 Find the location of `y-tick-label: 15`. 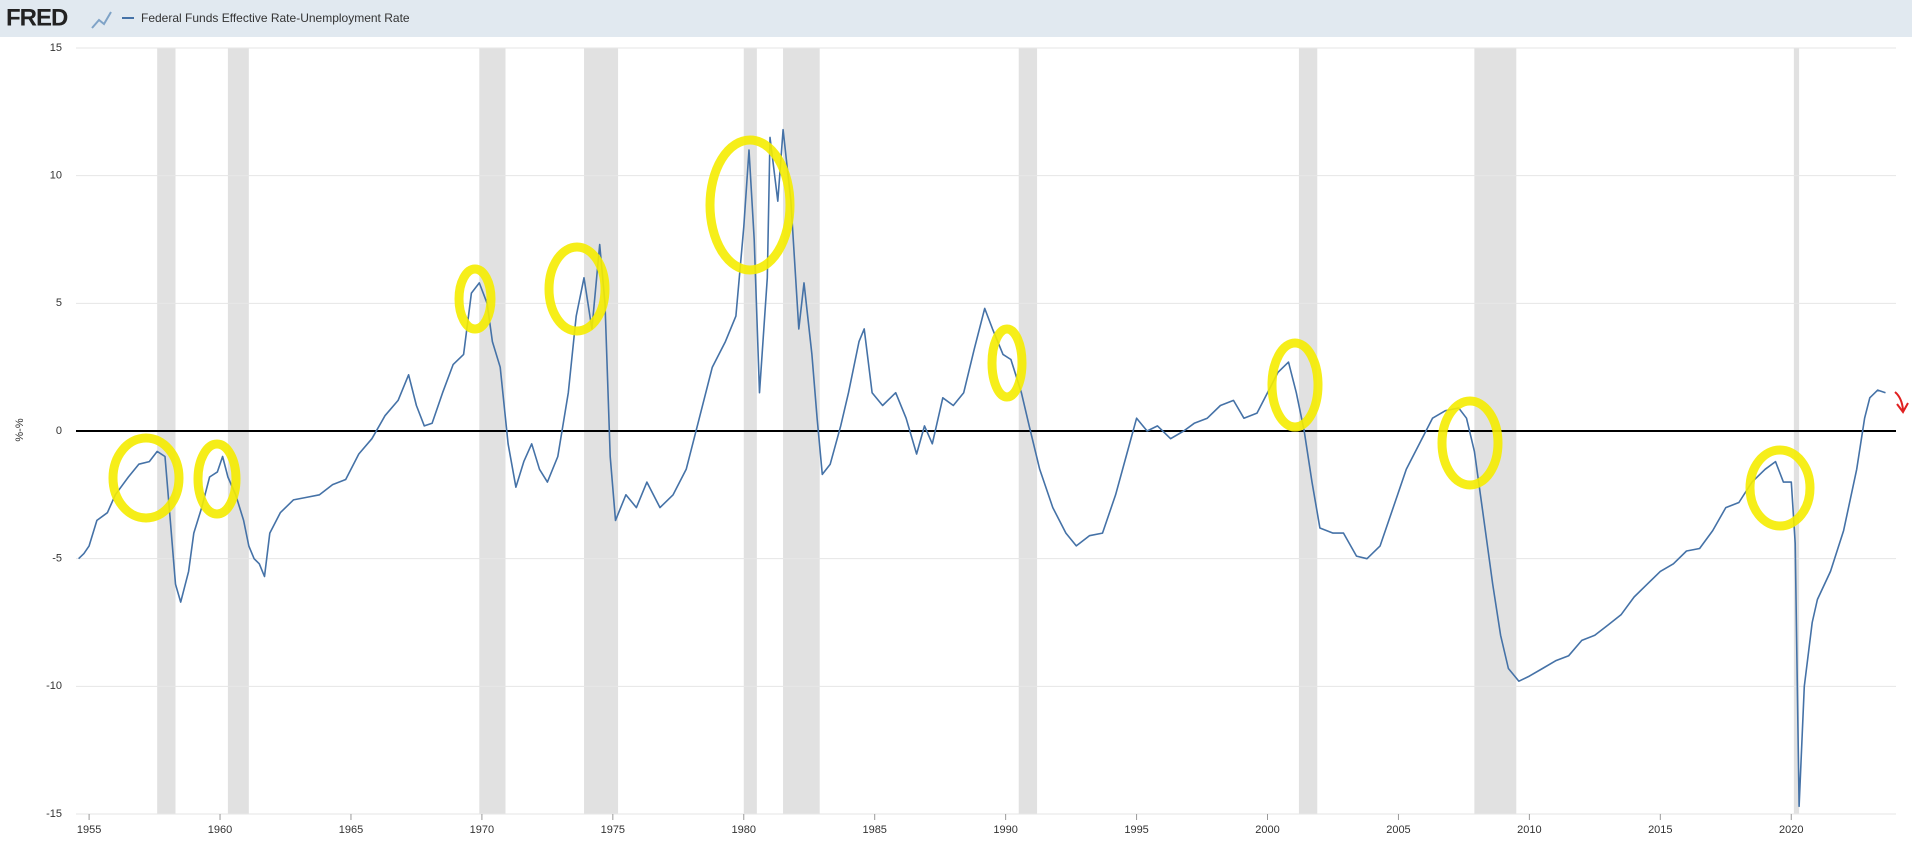

y-tick-label: 15 is located at coordinates (56, 48).